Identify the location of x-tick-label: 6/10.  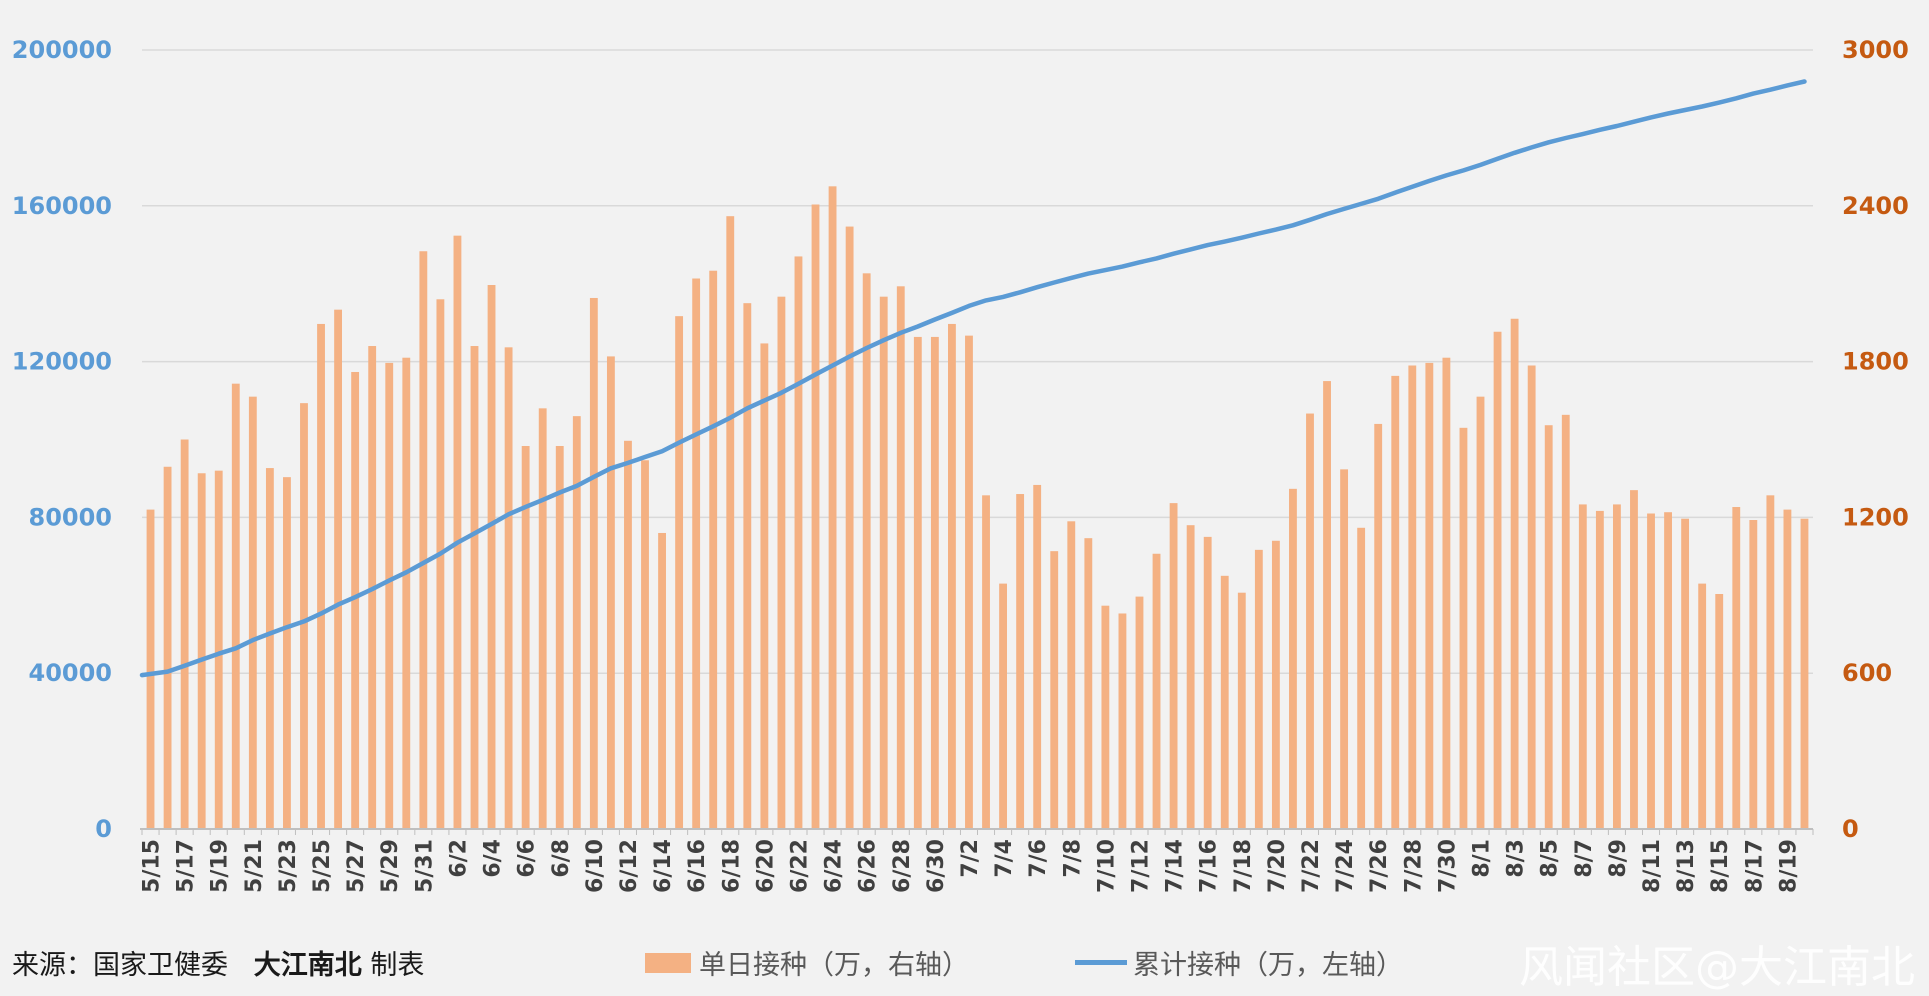
(595, 866).